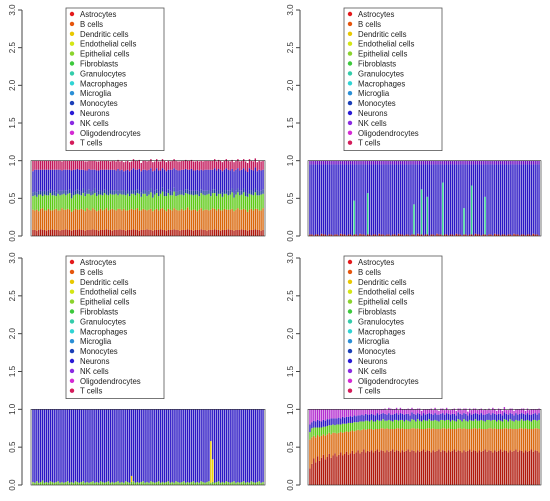 This screenshot has width=550, height=501. I want to click on legend-label: Macrophages, so click(381, 83).